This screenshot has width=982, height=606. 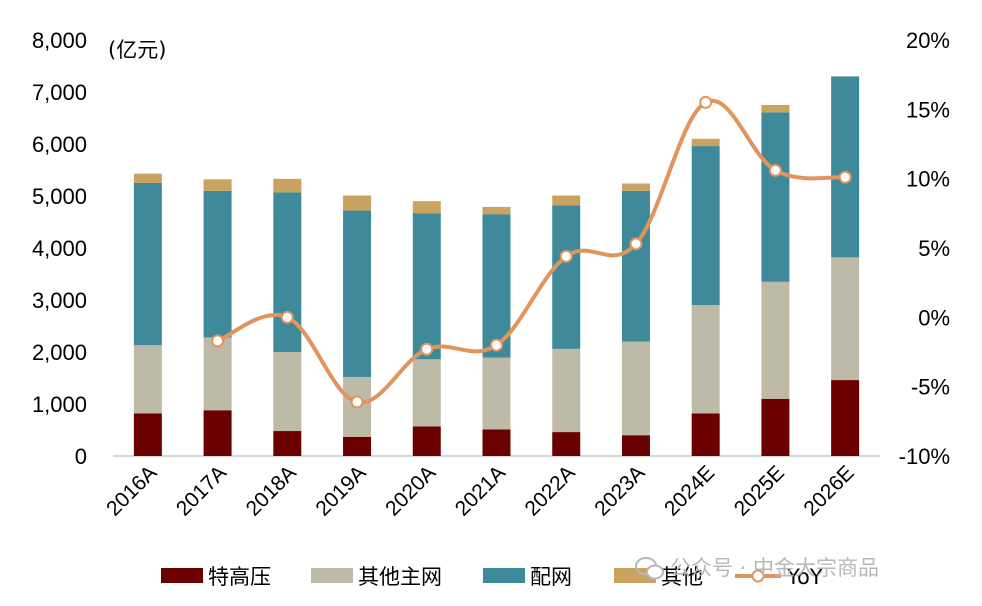 I want to click on x-tick-label: 2017A, so click(x=201, y=490).